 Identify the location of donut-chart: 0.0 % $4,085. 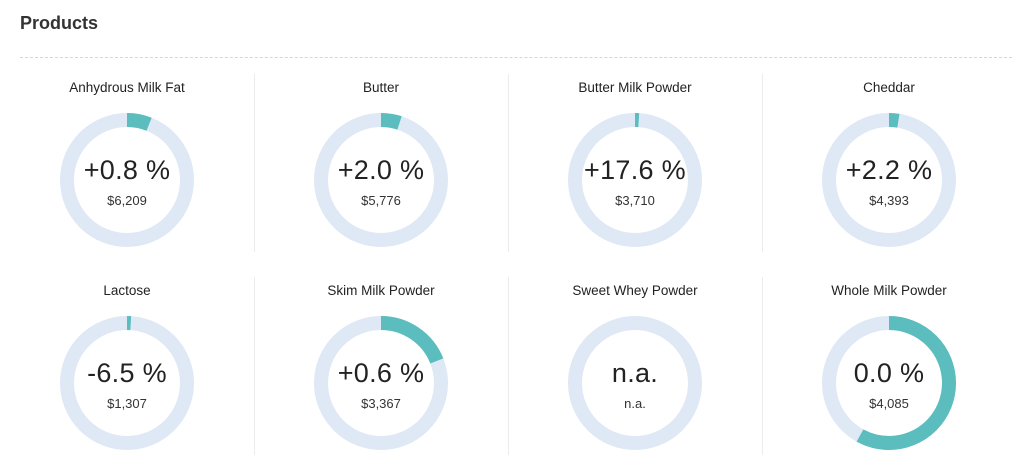
(889, 383).